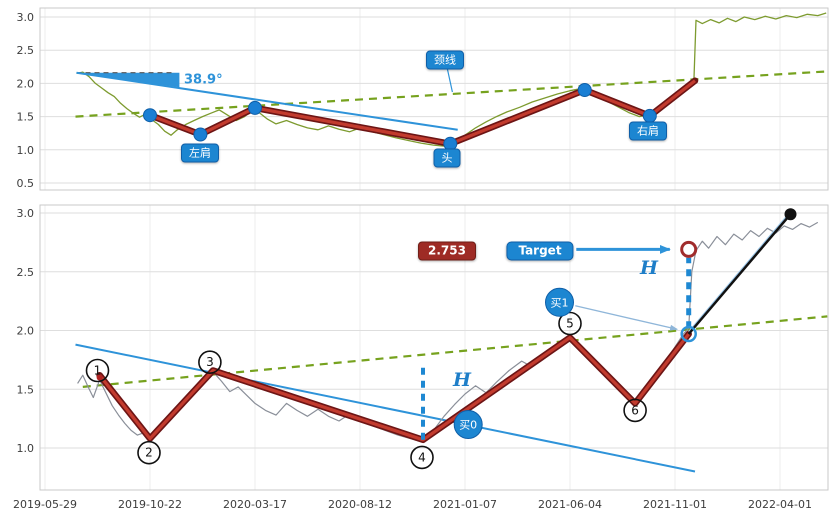  What do you see at coordinates (689, 249) in the screenshot?
I see `target-ring` at bounding box center [689, 249].